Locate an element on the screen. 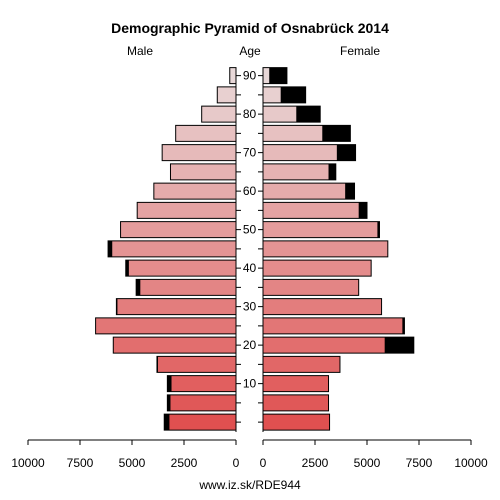 This screenshot has height=500, width=500. age-label: Age is located at coordinates (250, 51).